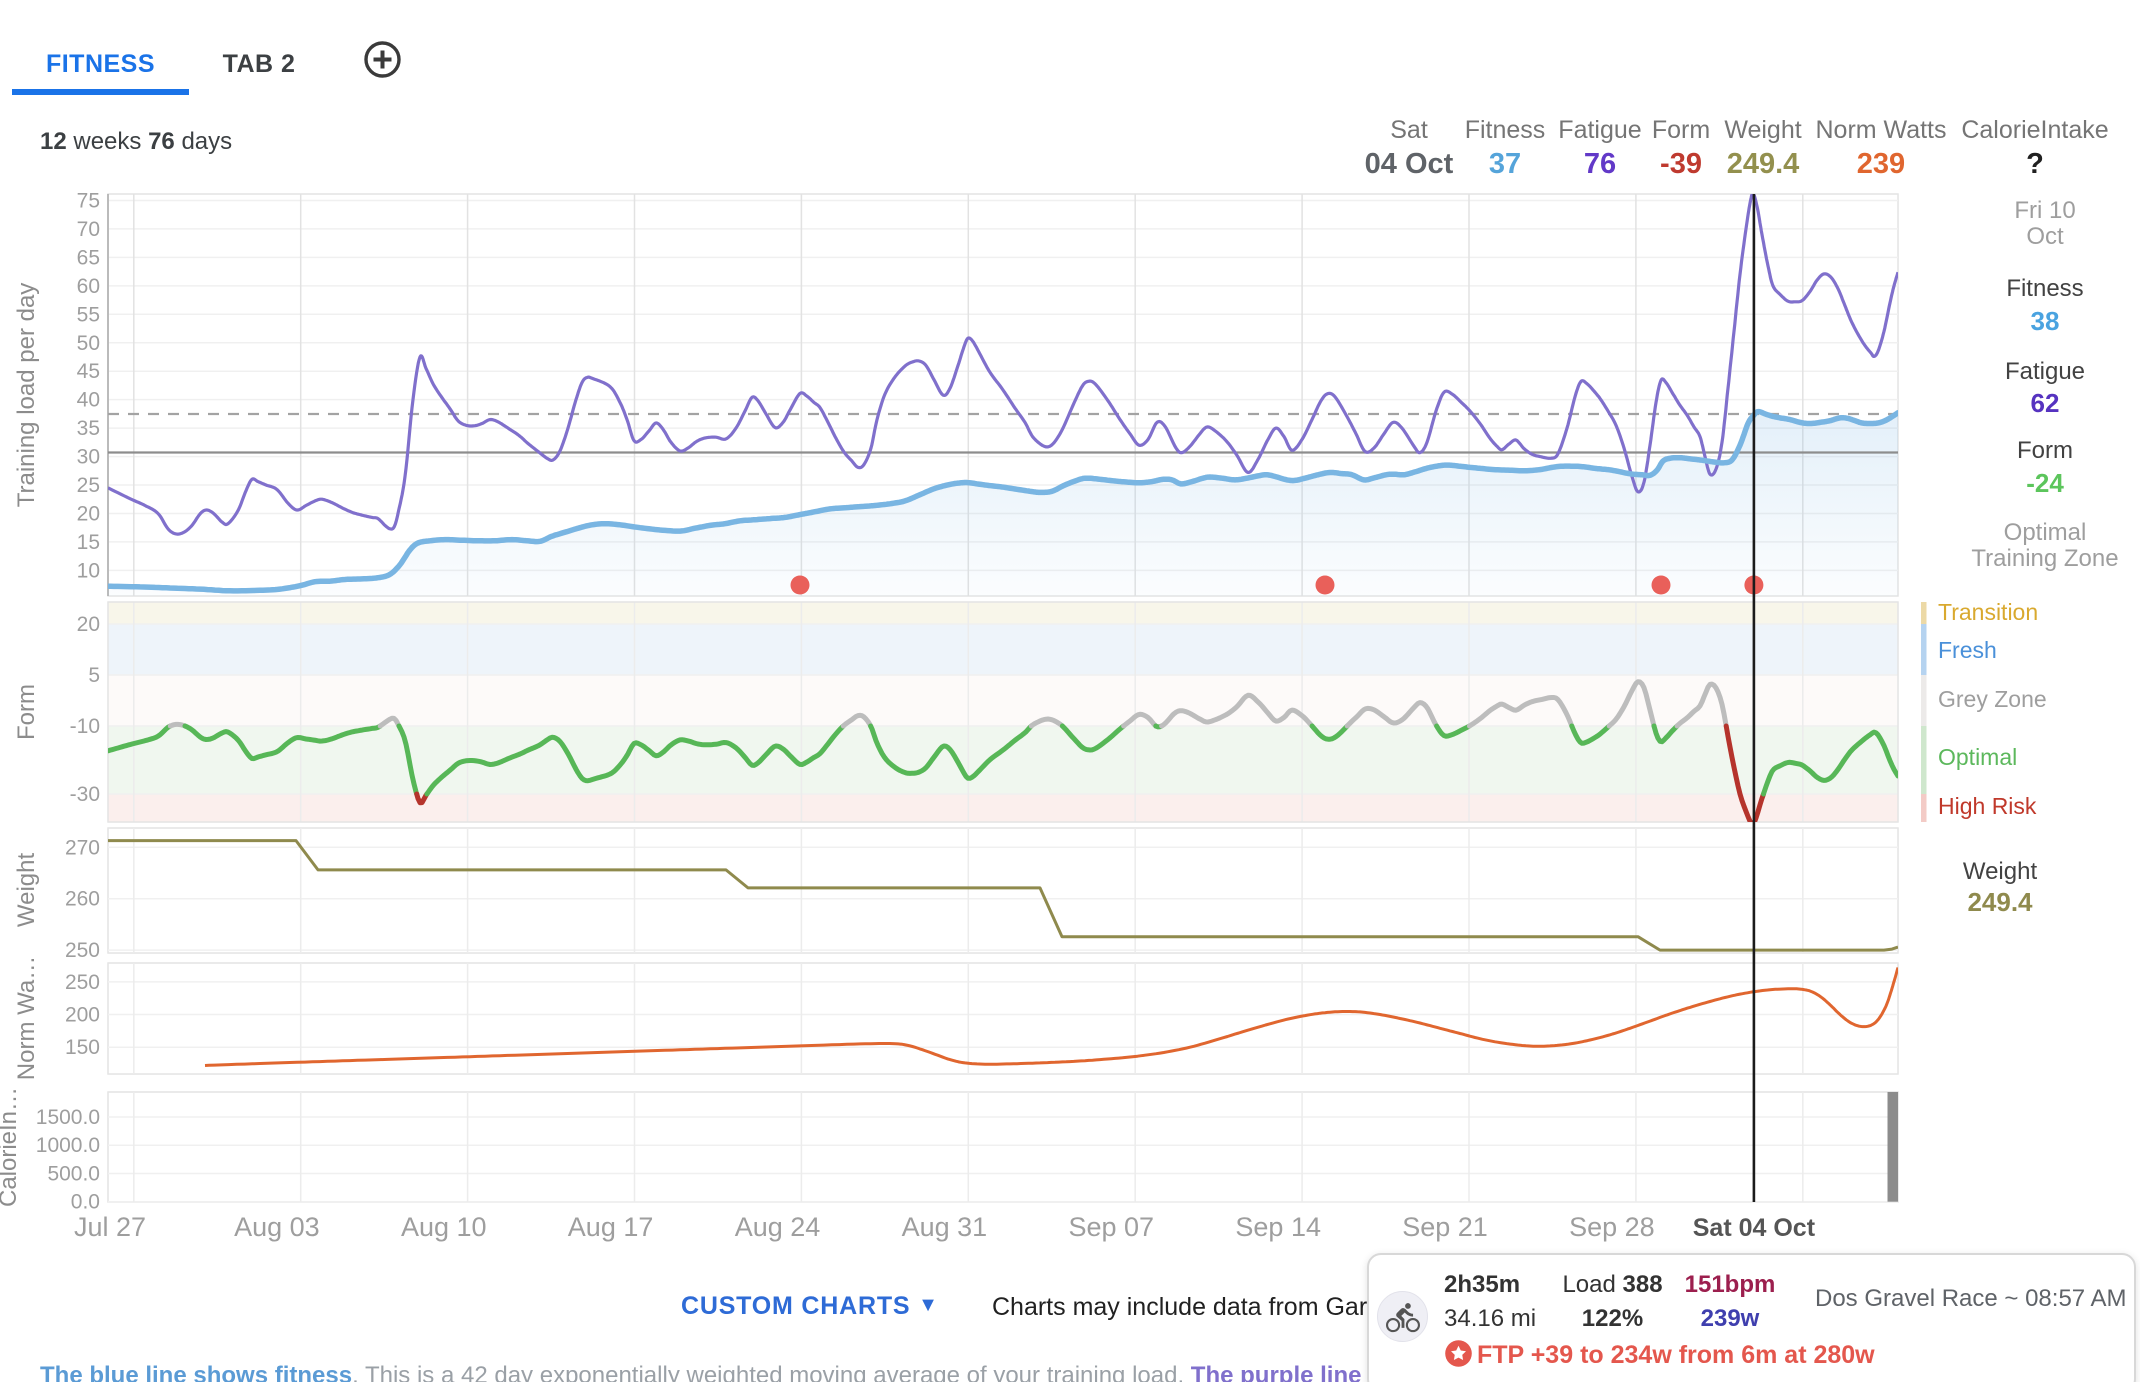 This screenshot has width=2140, height=1382. I want to click on svg-text: 40, so click(88, 400).